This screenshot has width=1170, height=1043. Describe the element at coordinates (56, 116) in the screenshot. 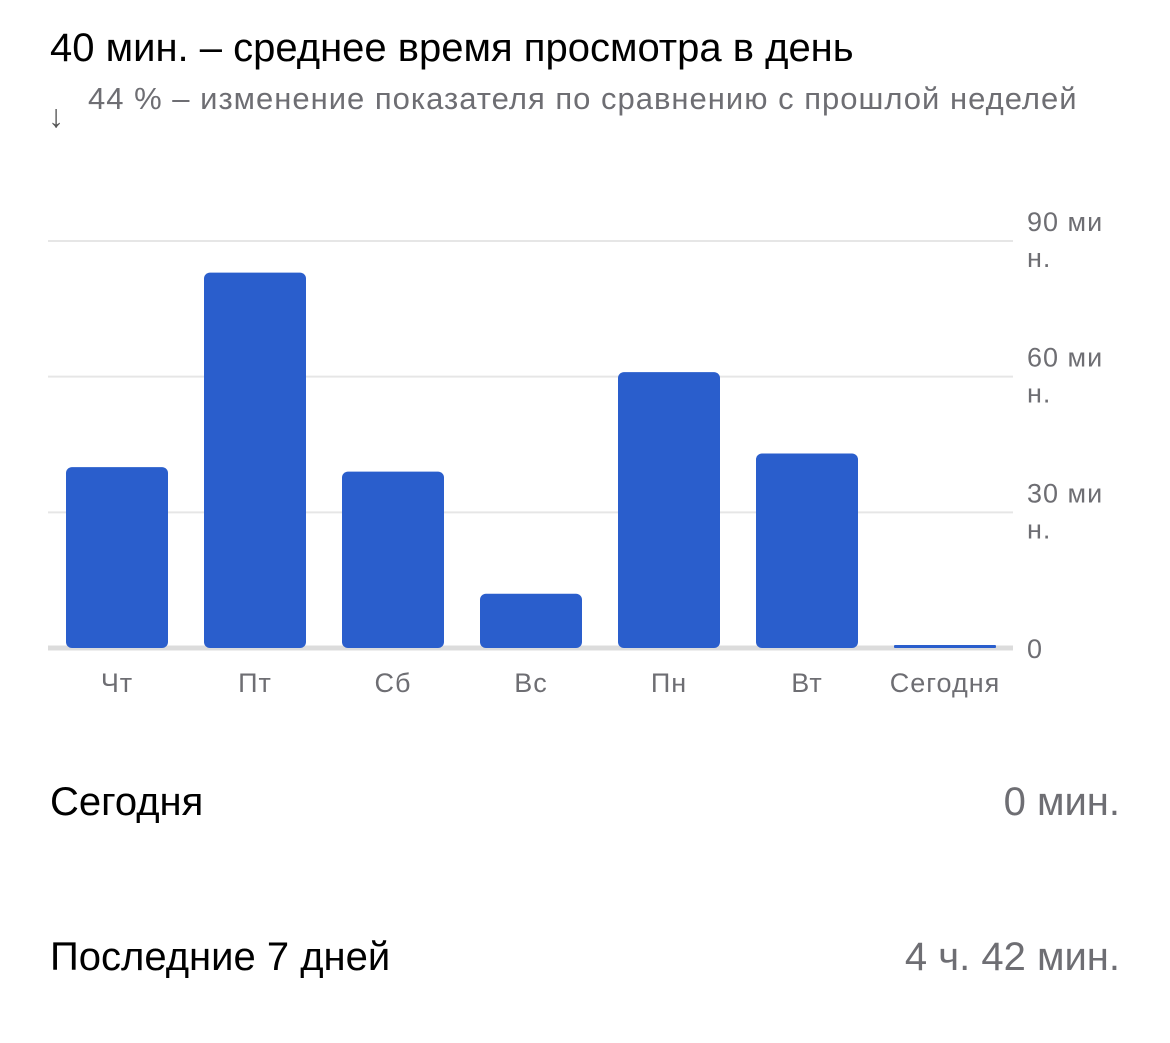

I see `arrow-down-icon: ↓` at that location.